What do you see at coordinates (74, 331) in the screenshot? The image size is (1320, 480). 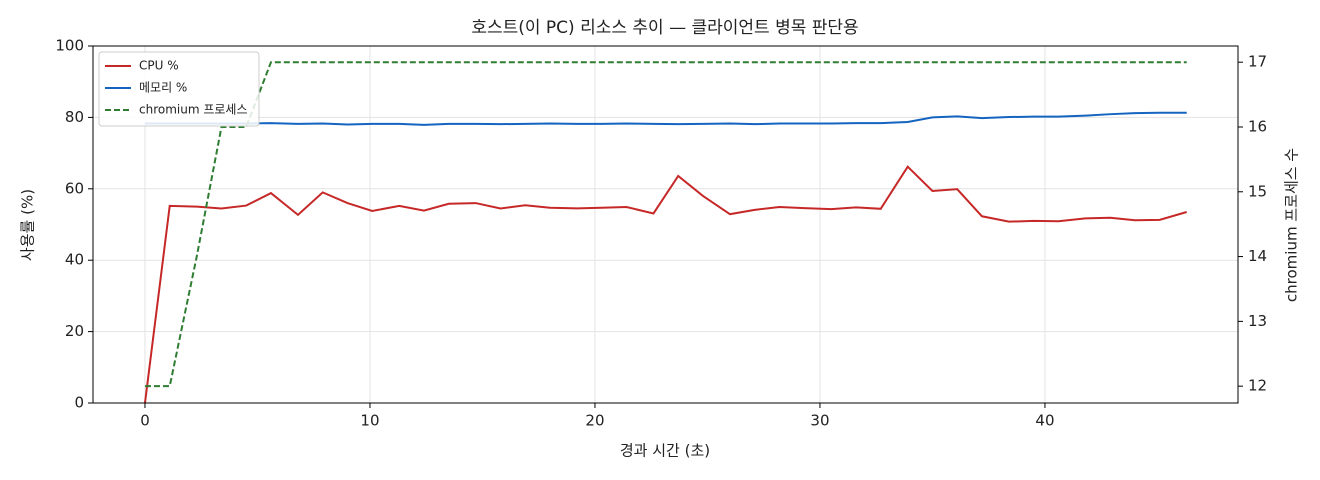 I see `y-tick-label: 20` at bounding box center [74, 331].